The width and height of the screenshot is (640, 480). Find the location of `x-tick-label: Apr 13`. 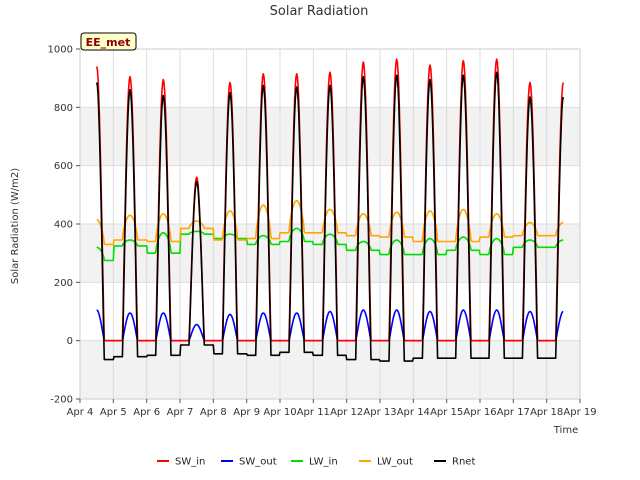

x-tick-label: Apr 13 is located at coordinates (379, 412).